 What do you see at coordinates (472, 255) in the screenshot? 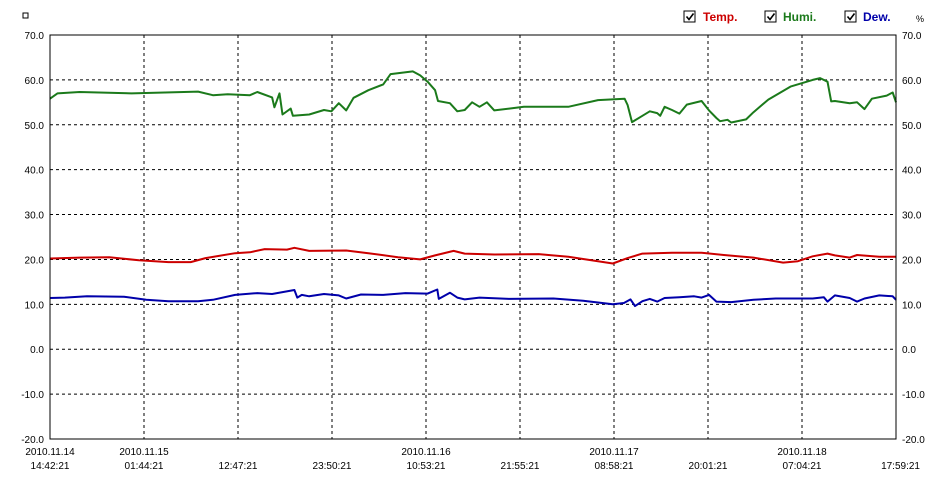
I see `series-line-temp` at bounding box center [472, 255].